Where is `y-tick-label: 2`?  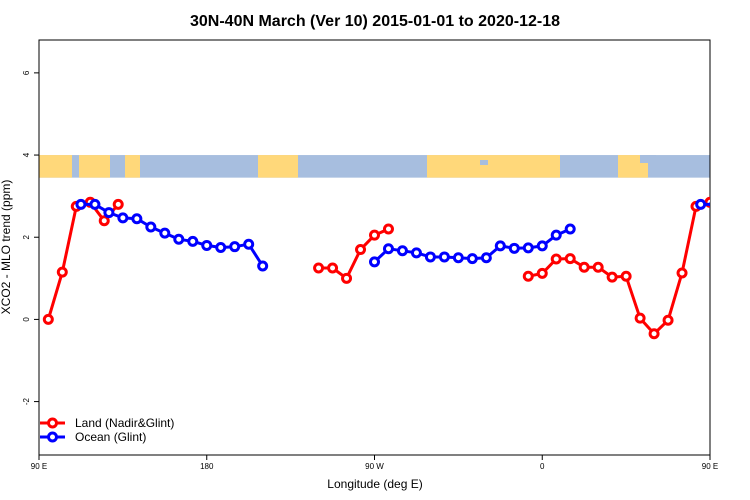 y-tick-label: 2 is located at coordinates (26, 236).